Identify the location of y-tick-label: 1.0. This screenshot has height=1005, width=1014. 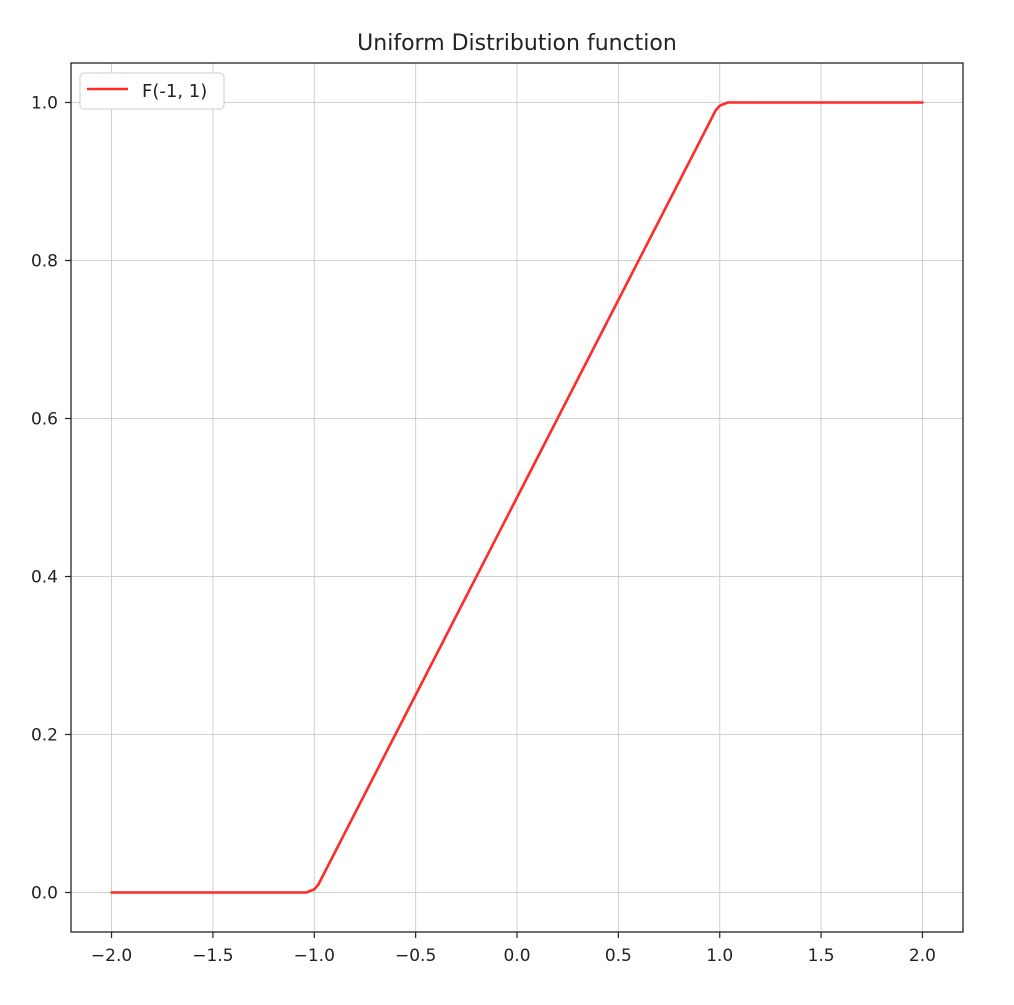
(44, 104).